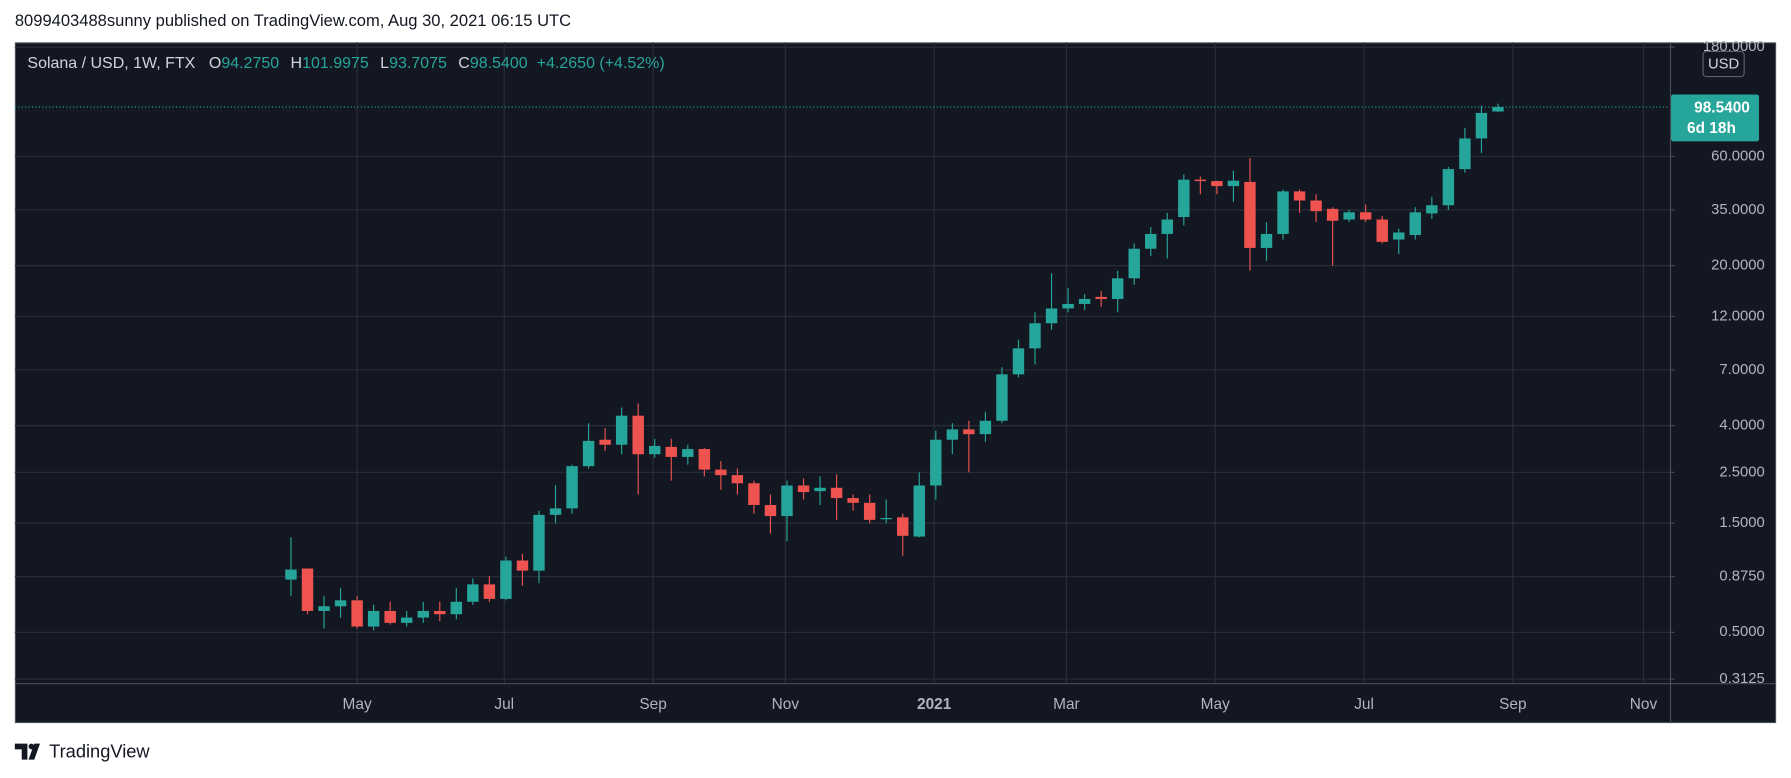 This screenshot has height=778, width=1791. I want to click on y-tick-label: 60.0000, so click(1738, 156).